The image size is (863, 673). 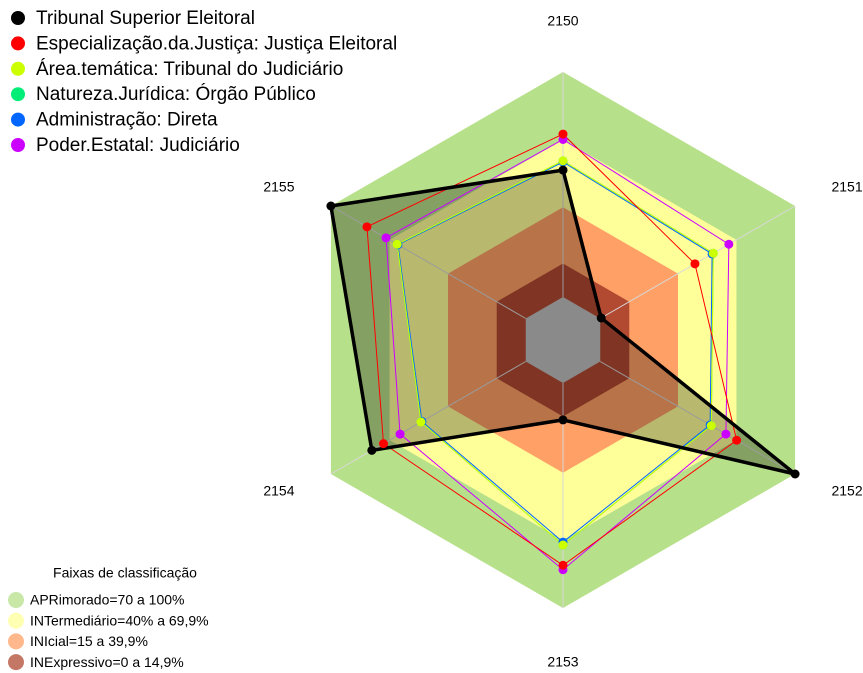 What do you see at coordinates (107, 600) in the screenshot?
I see `bands-legend-label: APRimorado=70 a 100%` at bounding box center [107, 600].